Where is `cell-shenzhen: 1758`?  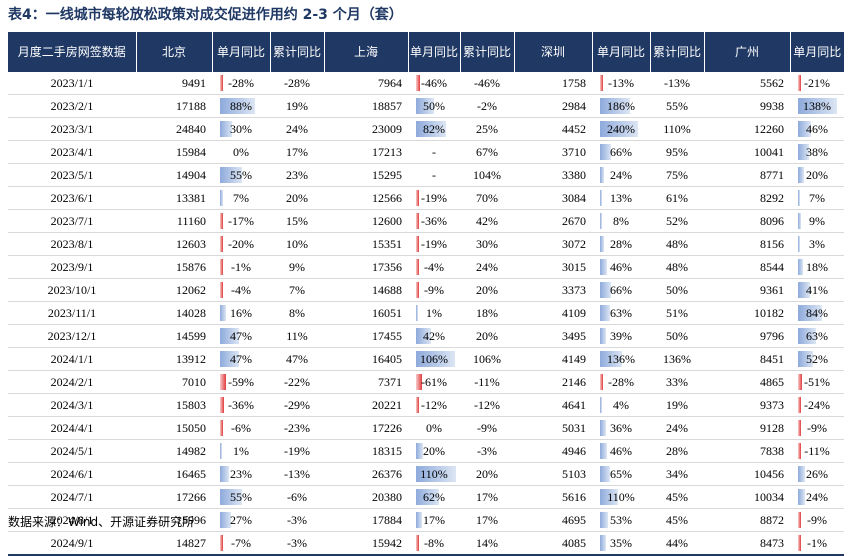
cell-shenzhen: 1758 is located at coordinates (553, 83).